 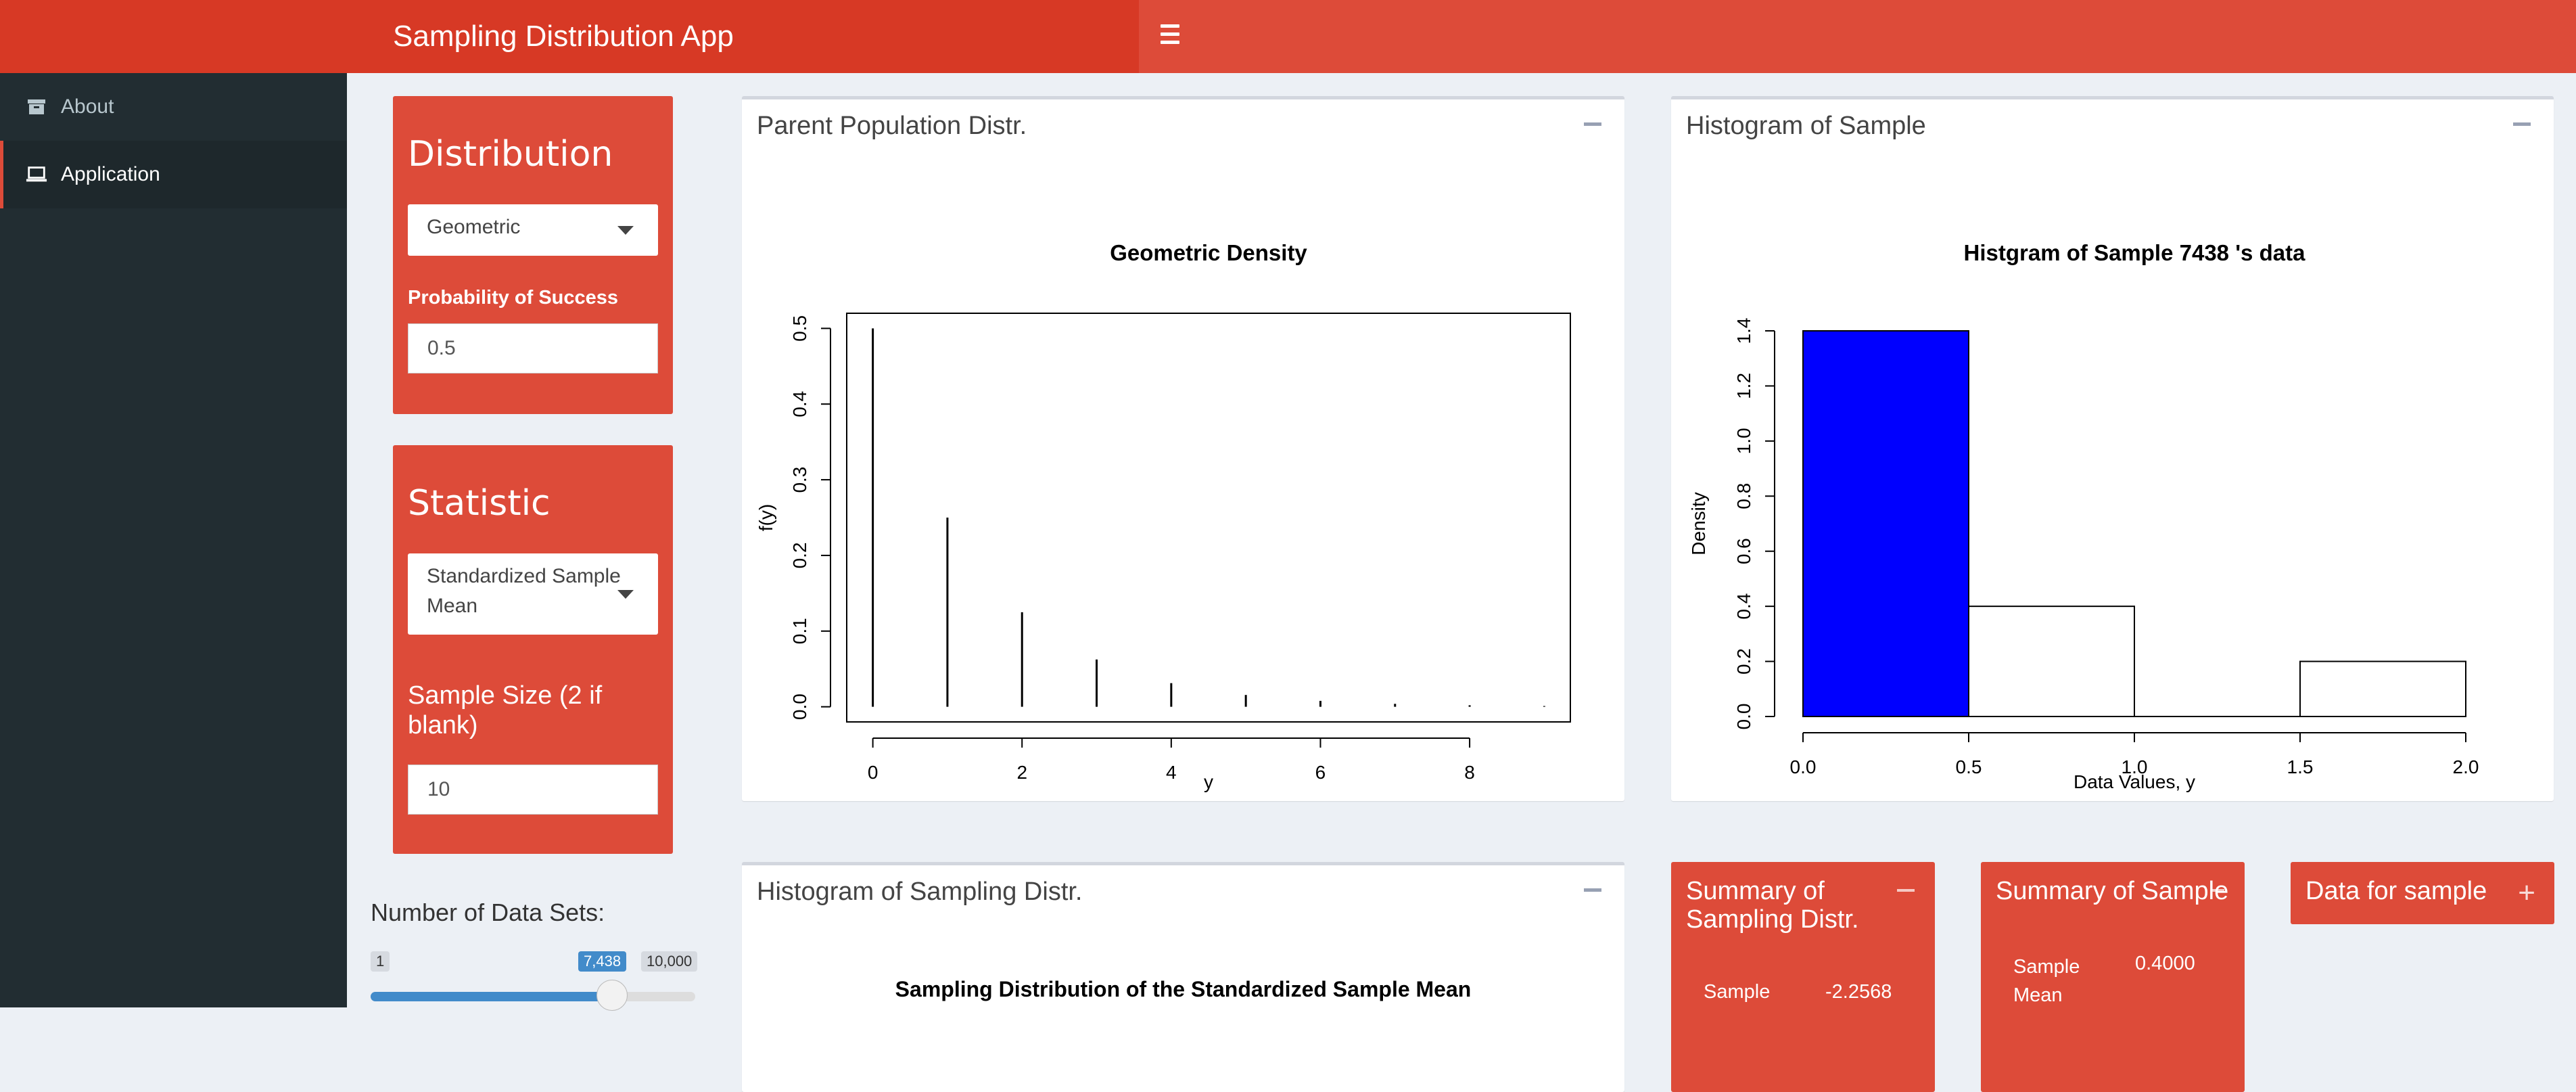 What do you see at coordinates (492, 996) in the screenshot?
I see `datasets-slider-fill` at bounding box center [492, 996].